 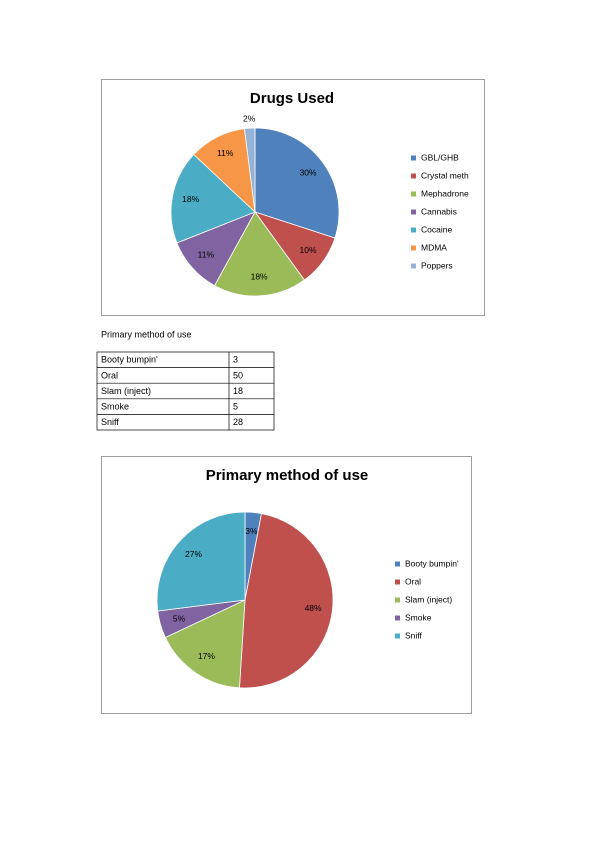 What do you see at coordinates (437, 265) in the screenshot?
I see `legend-label: Poppers` at bounding box center [437, 265].